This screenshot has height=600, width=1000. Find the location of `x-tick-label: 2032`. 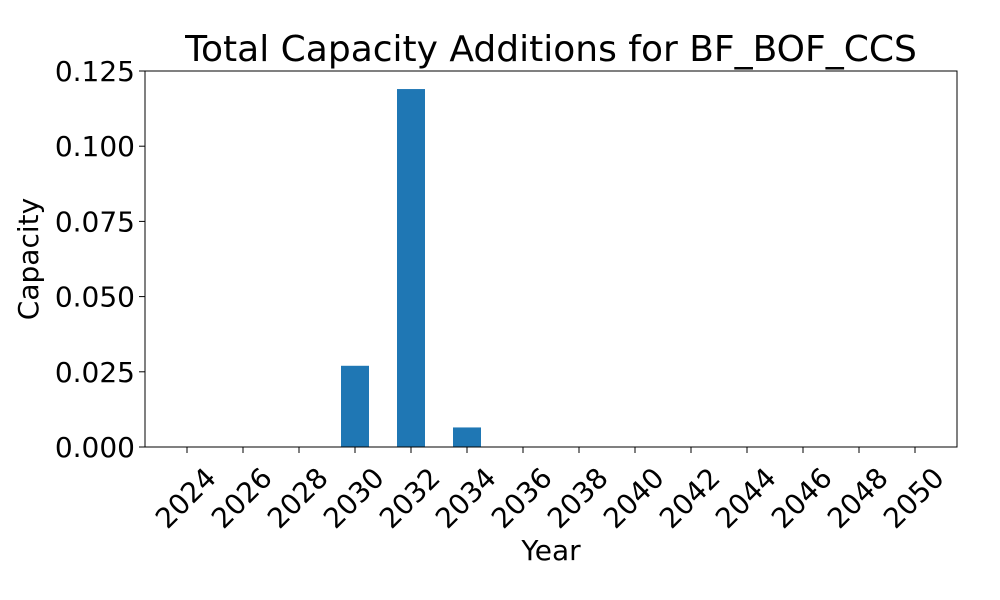

x-tick-label: 2032 is located at coordinates (410, 498).